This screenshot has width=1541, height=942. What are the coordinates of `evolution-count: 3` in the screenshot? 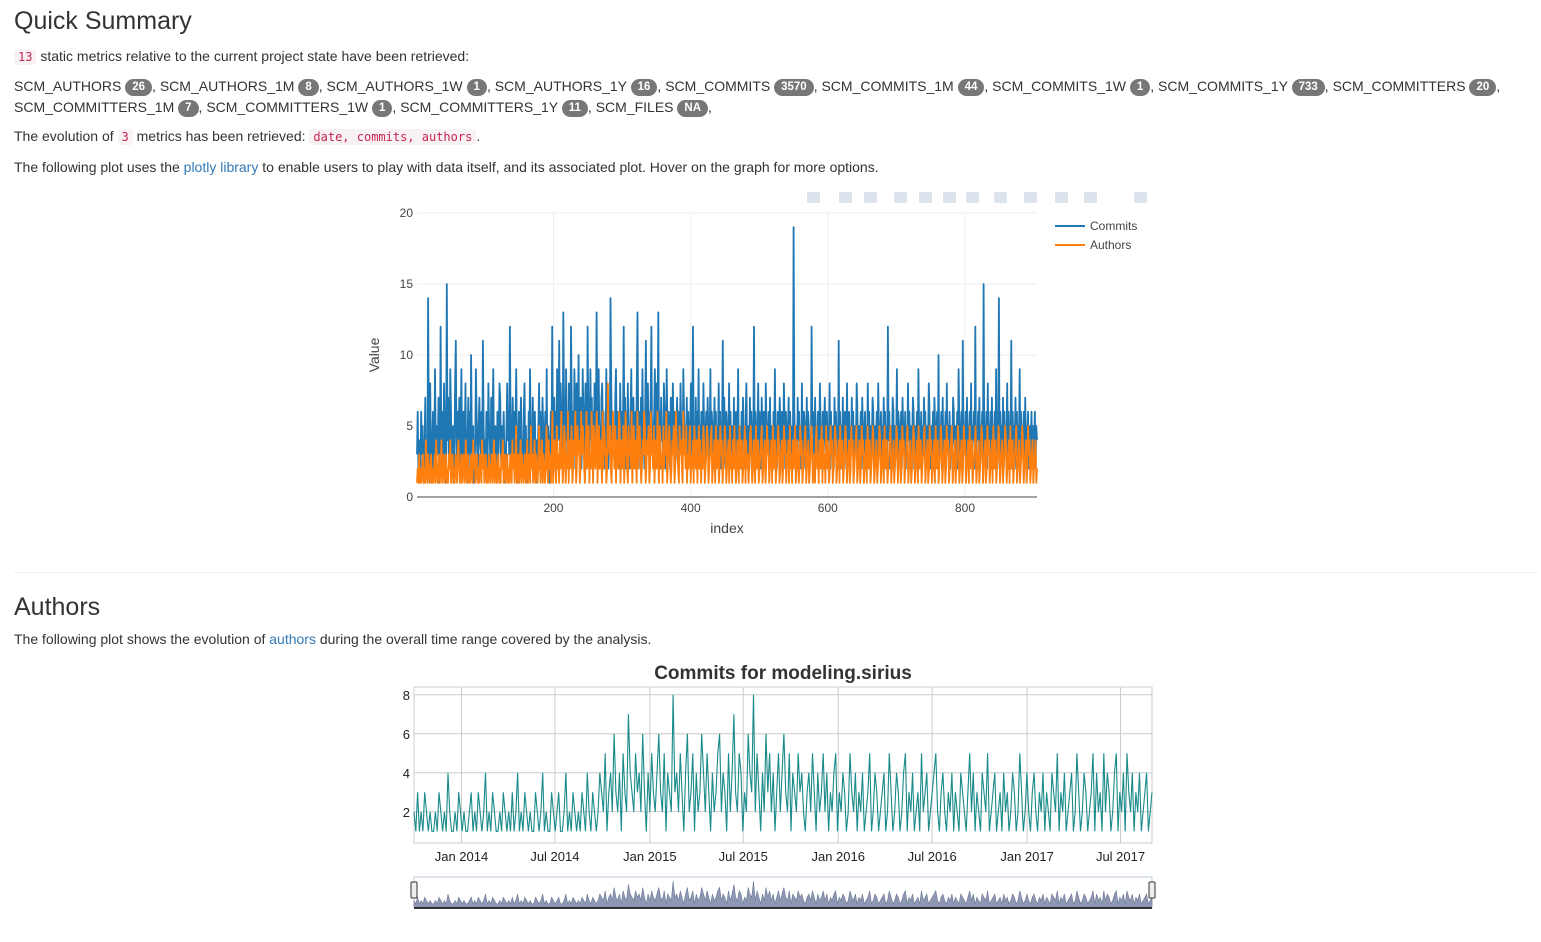 It's located at (125, 137).